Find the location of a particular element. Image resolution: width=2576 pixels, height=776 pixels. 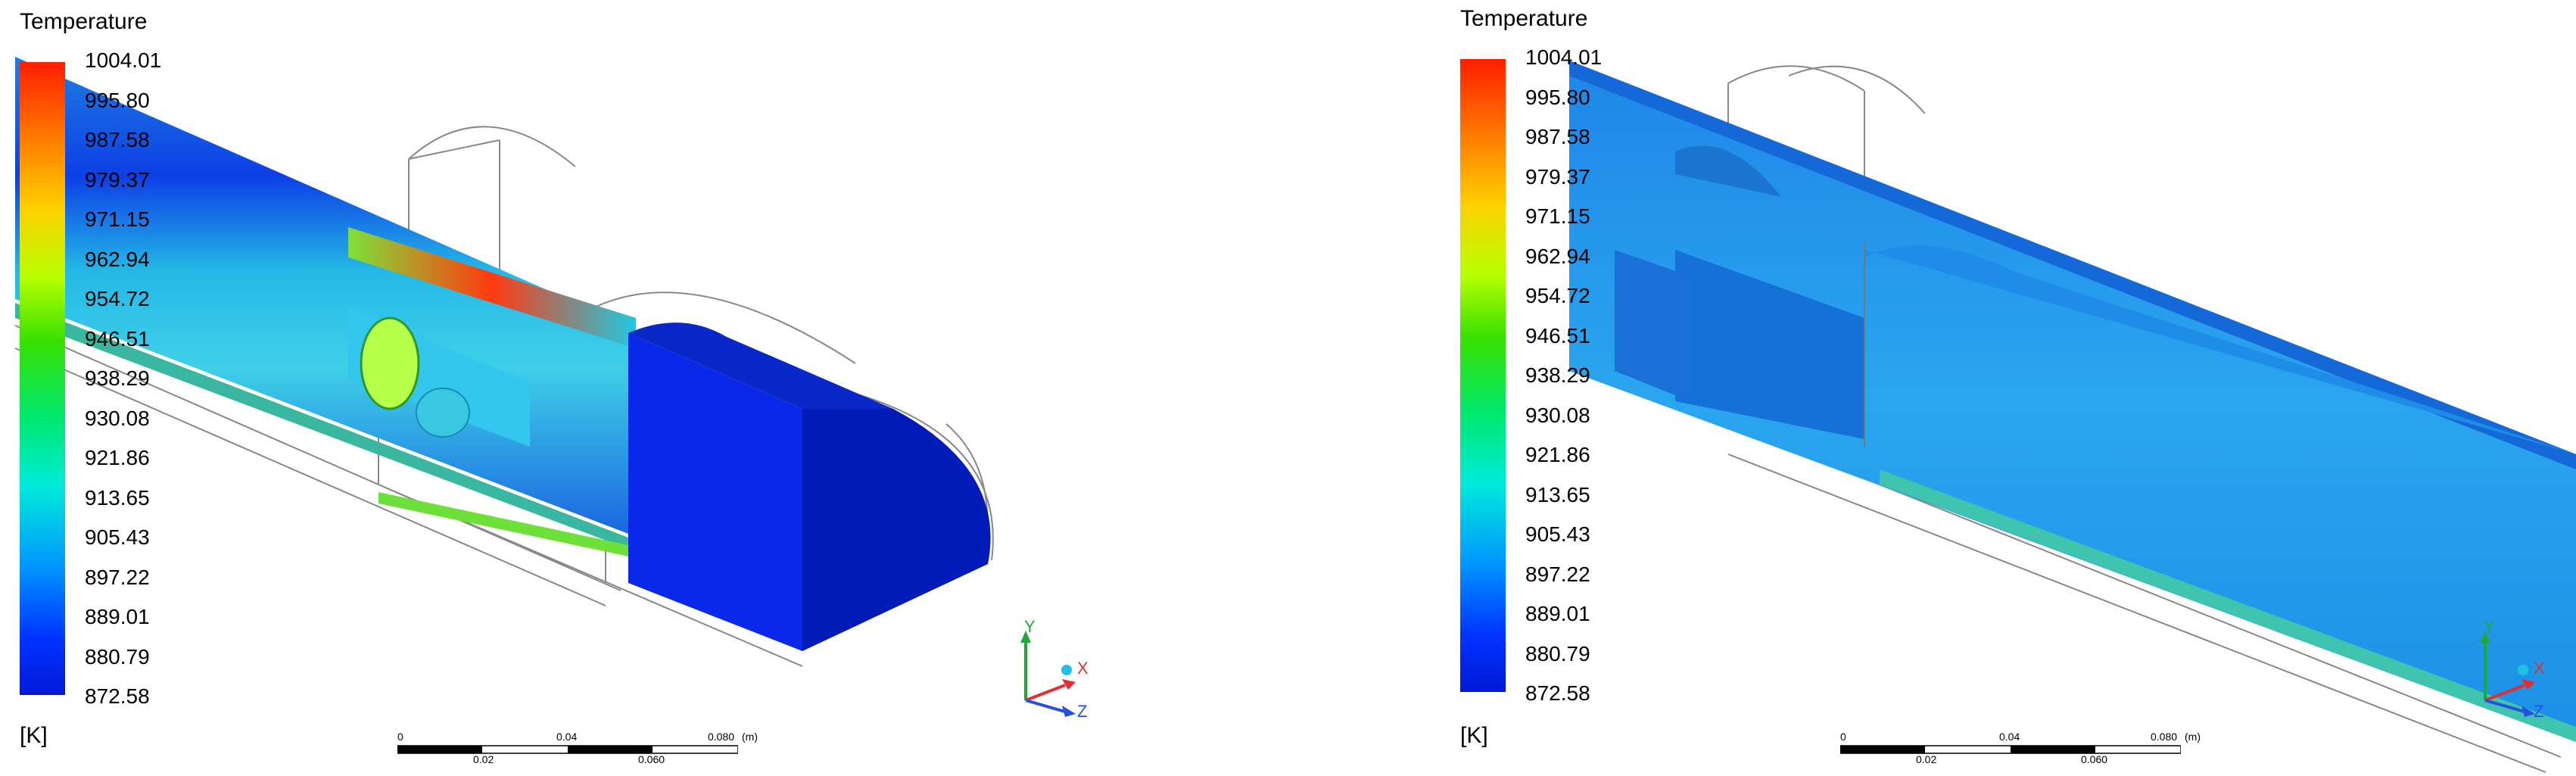

tube-lower-stripe-left is located at coordinates (321, 426).